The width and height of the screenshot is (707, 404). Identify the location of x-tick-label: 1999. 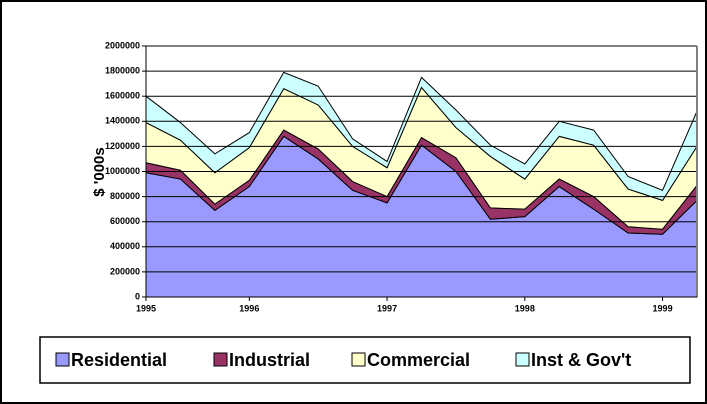
(663, 308).